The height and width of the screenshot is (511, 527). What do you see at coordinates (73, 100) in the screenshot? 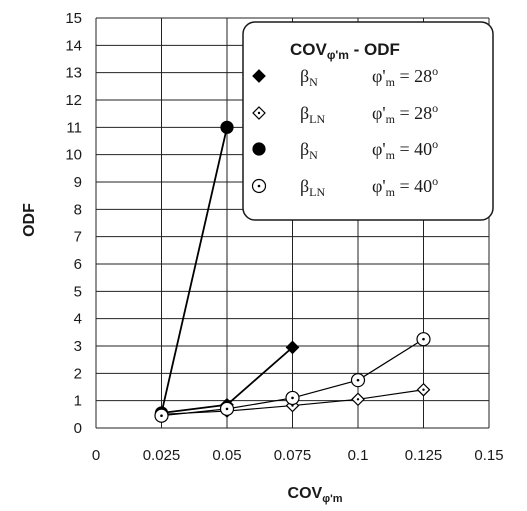
I see `y-tick-label: 12` at bounding box center [73, 100].